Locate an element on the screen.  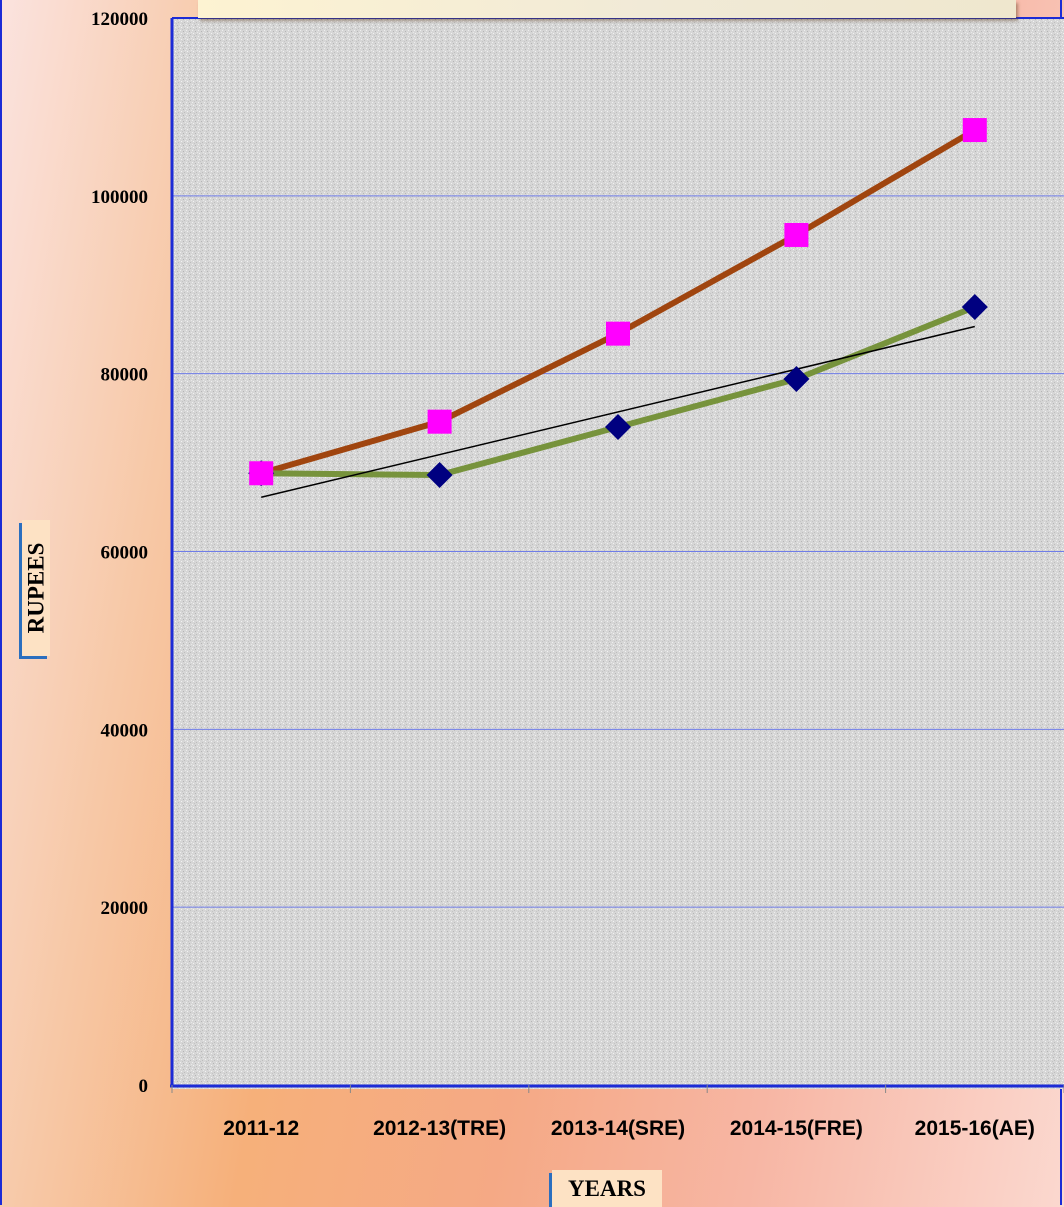
trendline is located at coordinates (618, 411).